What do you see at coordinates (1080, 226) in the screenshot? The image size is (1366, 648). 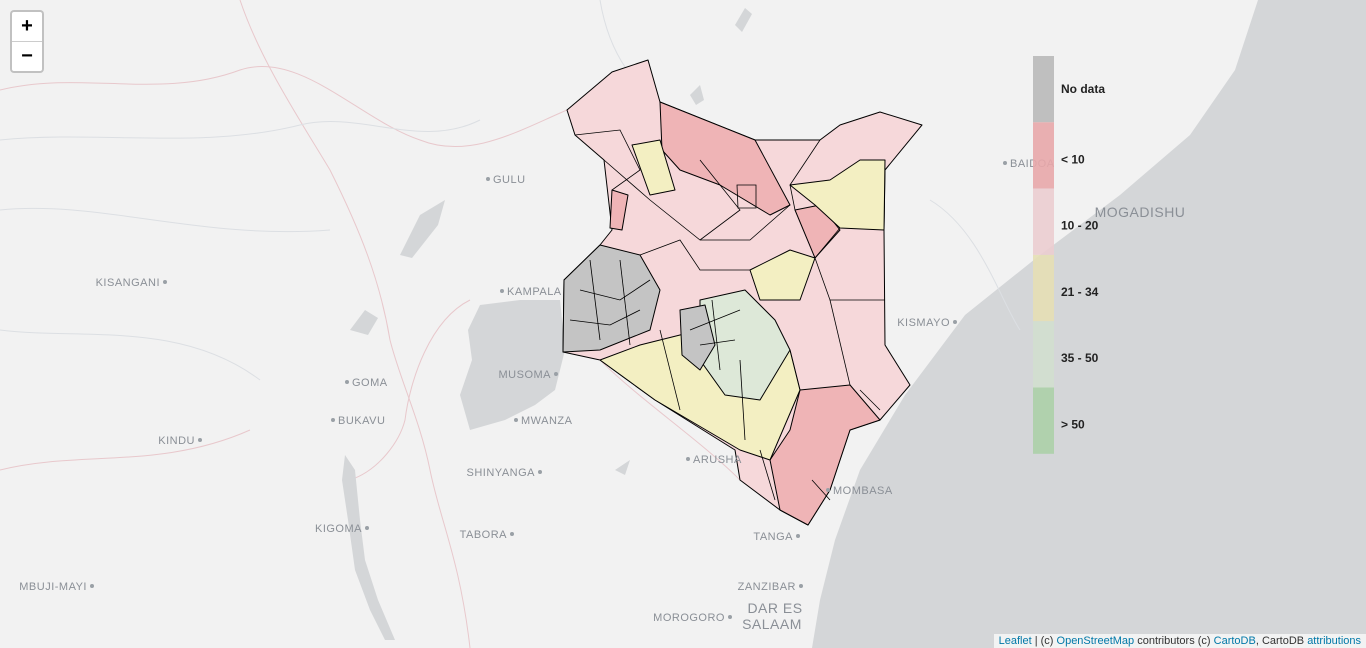 I see `legend-label: 10 - 20` at bounding box center [1080, 226].